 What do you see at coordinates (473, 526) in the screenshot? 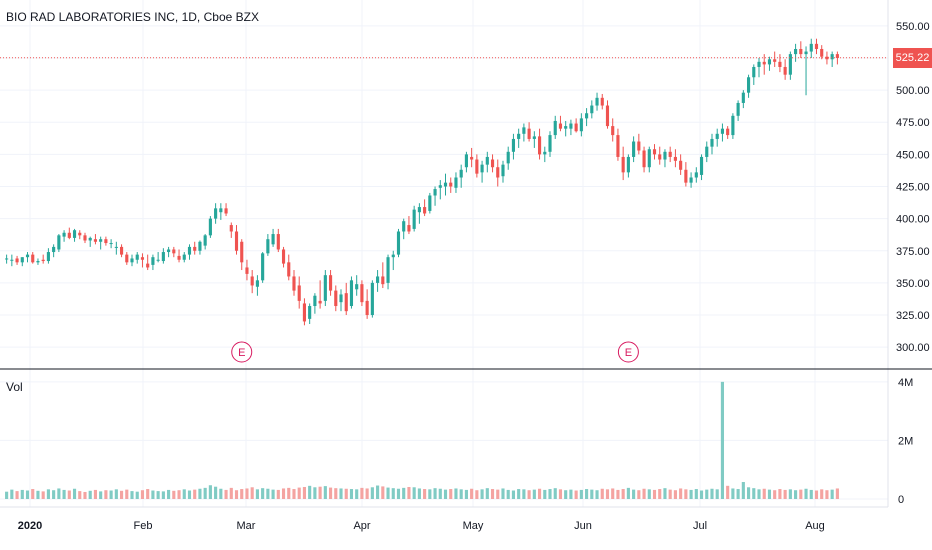
I see `time-tick-label: May` at bounding box center [473, 526].